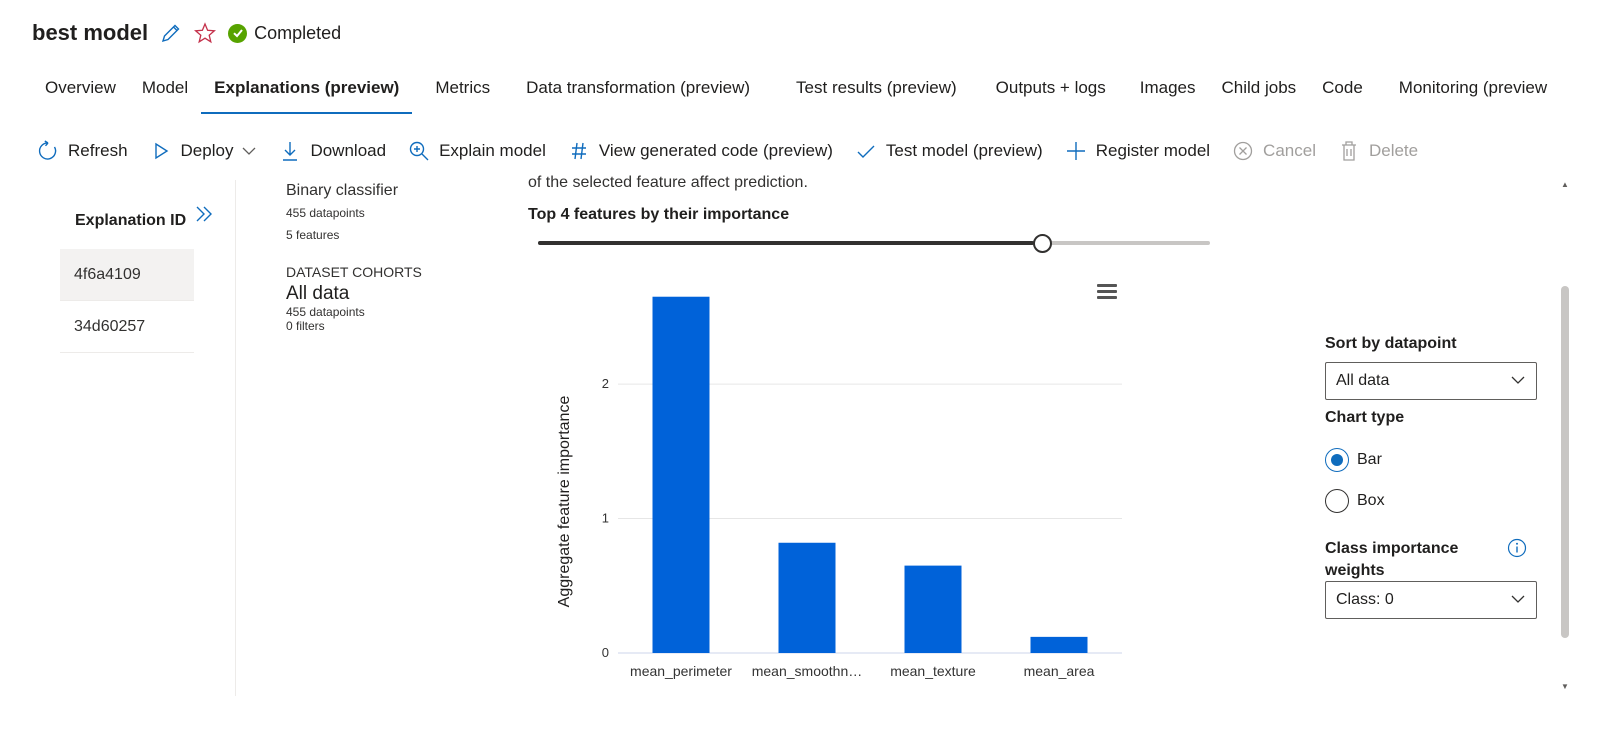 The height and width of the screenshot is (732, 1617). I want to click on chart-type-box-radio: Box, so click(1355, 501).